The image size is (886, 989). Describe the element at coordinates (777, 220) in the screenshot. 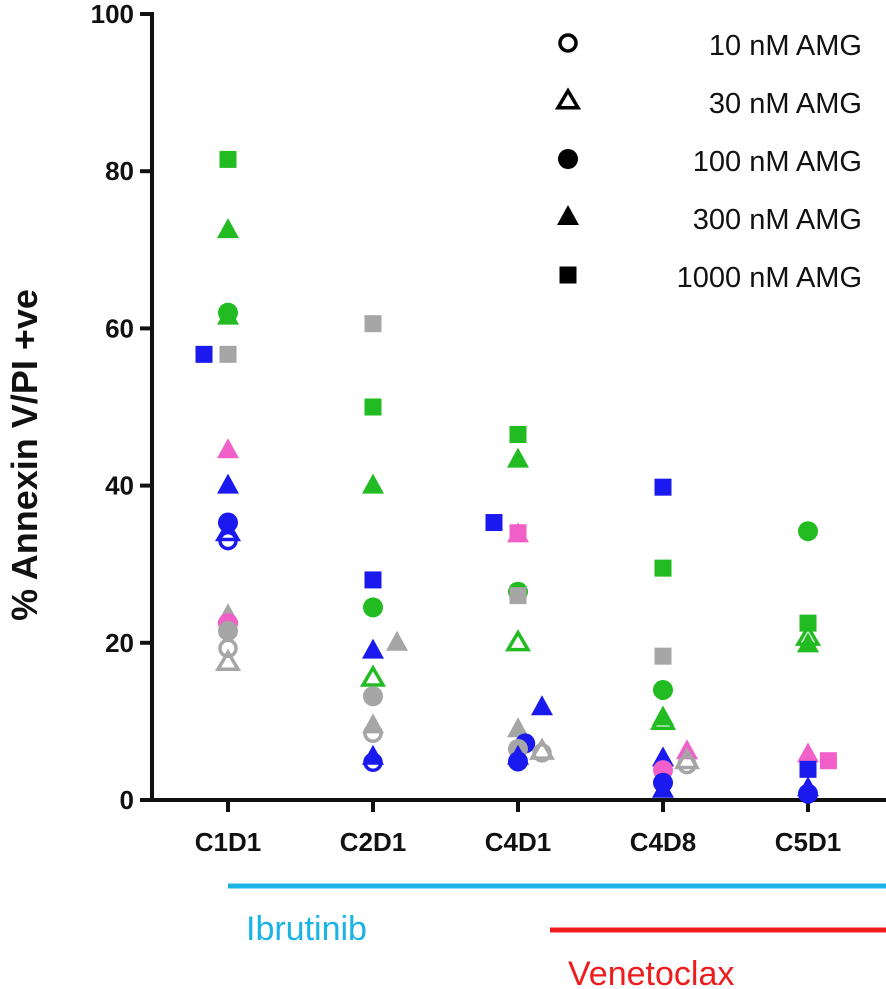

I see `legend-label: 300 nM AMG` at that location.